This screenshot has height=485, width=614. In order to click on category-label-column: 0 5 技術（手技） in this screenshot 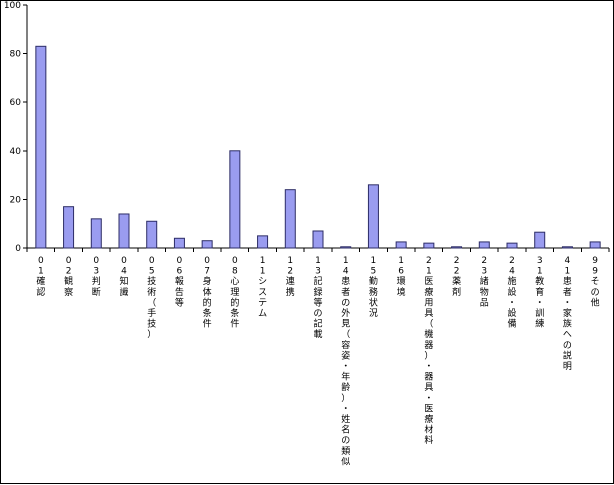, I will do `click(151, 298)`.